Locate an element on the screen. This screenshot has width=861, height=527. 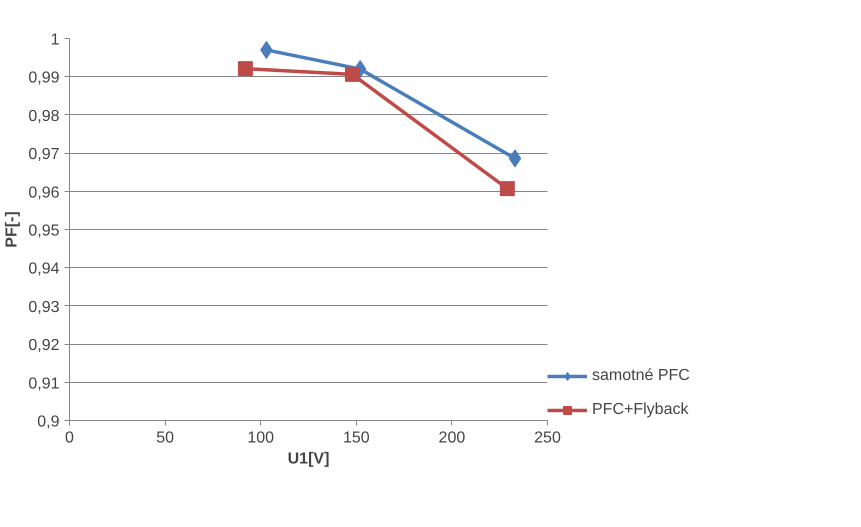
y-tick-label: 0,96 is located at coordinates (44, 193).